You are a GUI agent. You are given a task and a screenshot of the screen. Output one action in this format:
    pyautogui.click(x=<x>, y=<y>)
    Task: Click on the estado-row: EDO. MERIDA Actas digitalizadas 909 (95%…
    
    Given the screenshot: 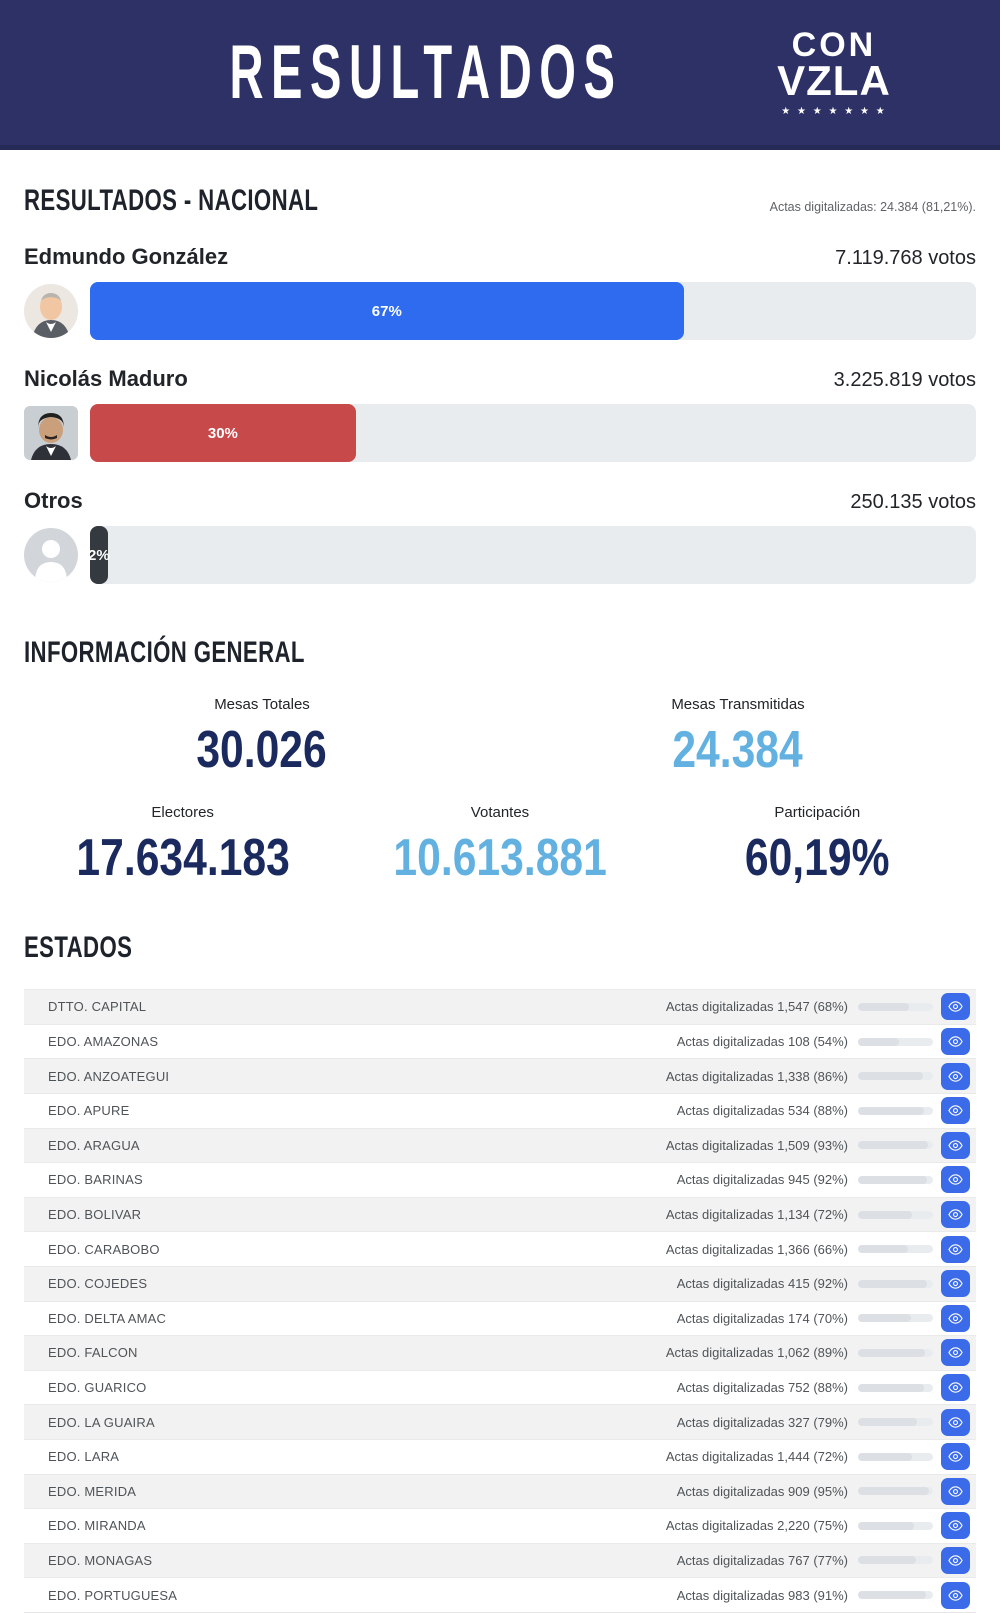 What is the action you would take?
    pyautogui.click(x=500, y=1491)
    